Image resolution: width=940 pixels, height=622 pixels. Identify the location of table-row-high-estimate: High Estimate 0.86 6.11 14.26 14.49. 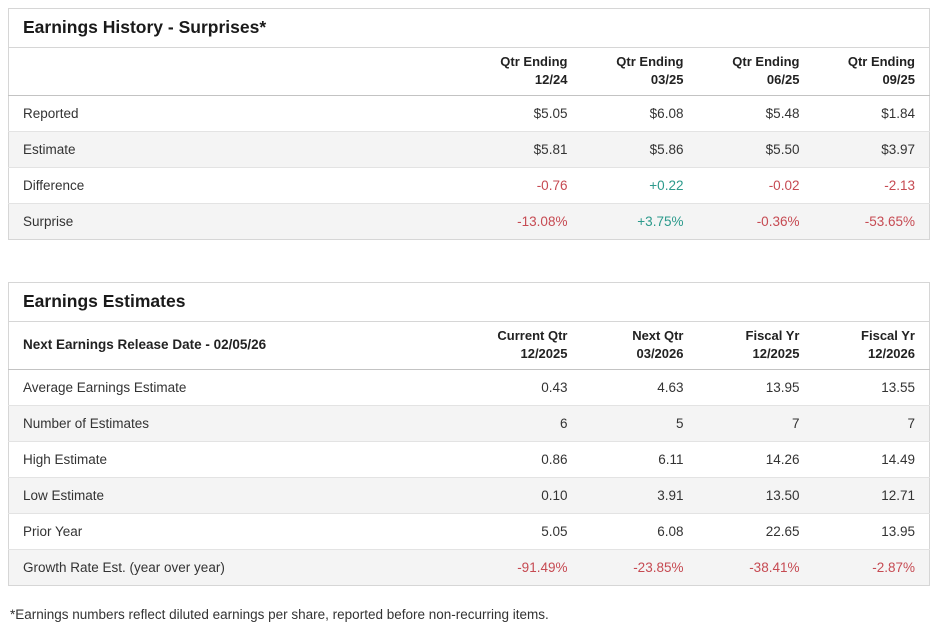
(469, 460).